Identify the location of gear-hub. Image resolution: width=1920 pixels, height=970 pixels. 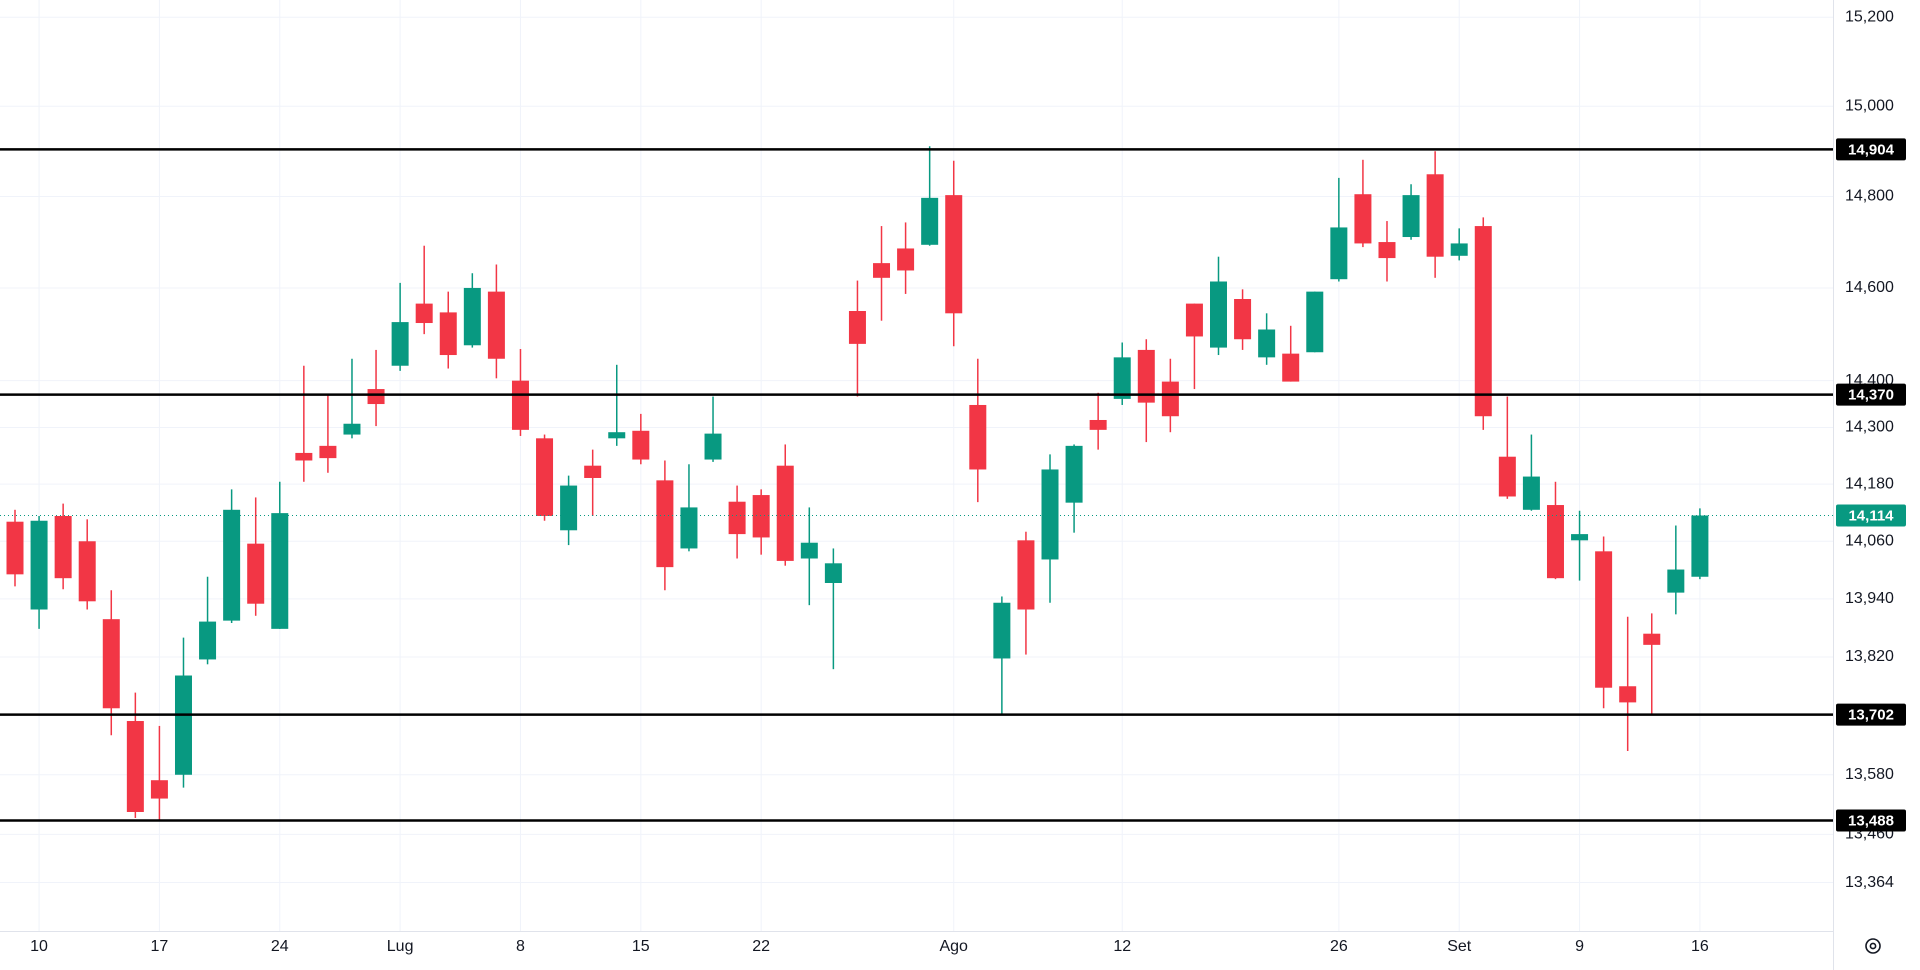
(1873, 946).